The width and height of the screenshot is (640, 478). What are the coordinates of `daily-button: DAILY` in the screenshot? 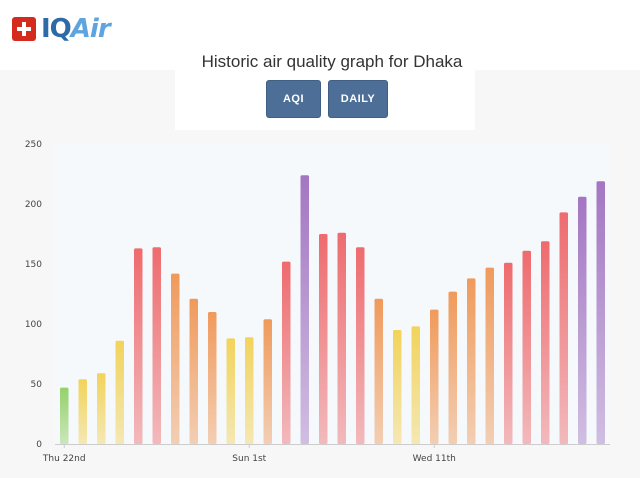 It's located at (358, 99).